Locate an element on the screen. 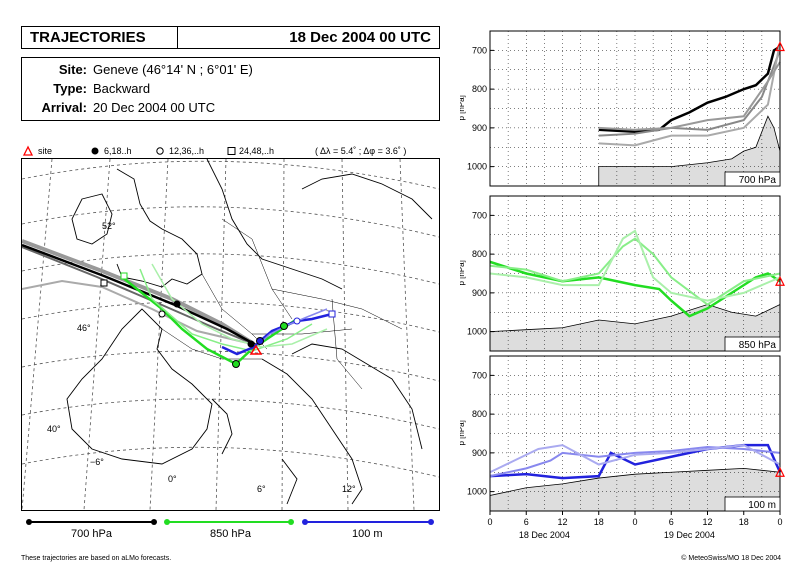 The image size is (803, 572). legend-spread-text: ( Δλ = 5.4˚ ; Δφ = 3.6˚ ) is located at coordinates (360, 151).